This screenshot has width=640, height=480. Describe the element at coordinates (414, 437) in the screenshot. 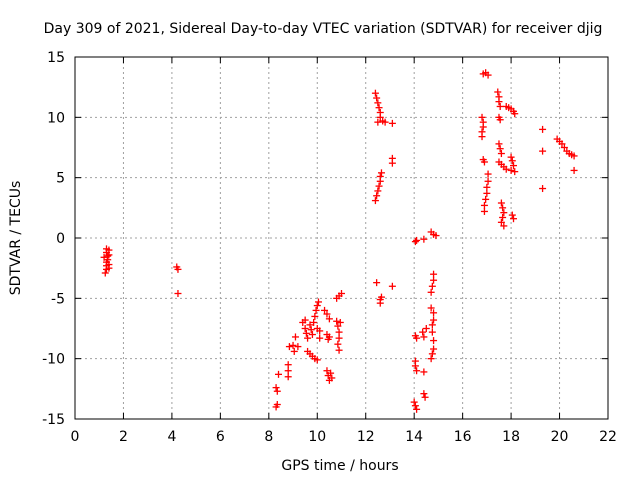

I see `x-tick-label: 14` at that location.